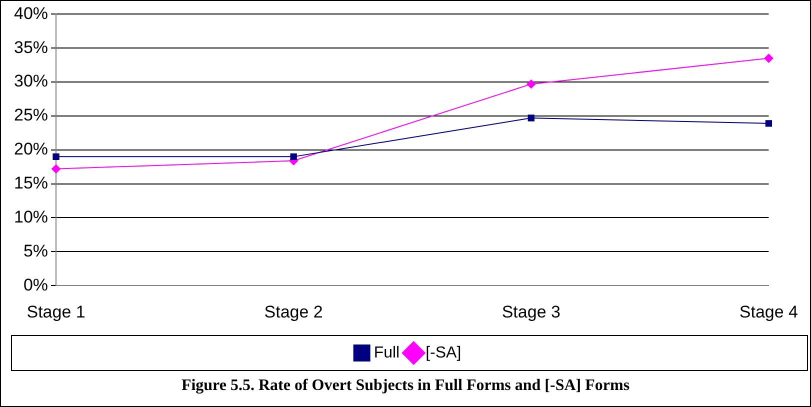  Describe the element at coordinates (293, 312) in the screenshot. I see `x-tick-label: Stage 2` at that location.